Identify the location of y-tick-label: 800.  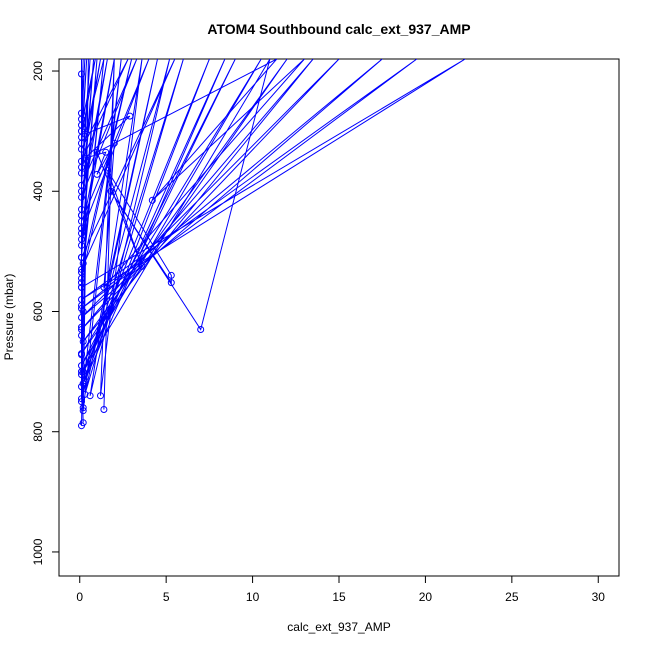
(38, 431).